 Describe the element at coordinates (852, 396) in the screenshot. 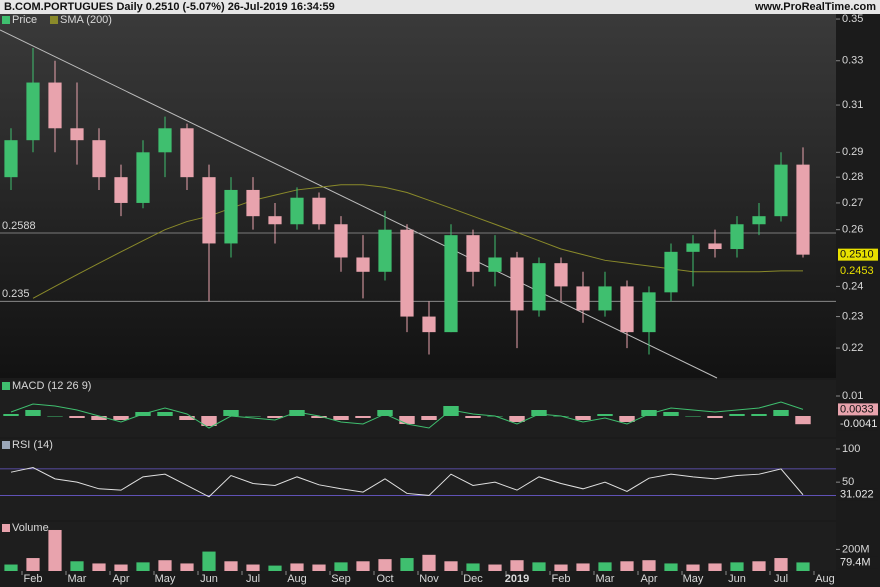

I see `y-tick-label: 0.01` at that location.